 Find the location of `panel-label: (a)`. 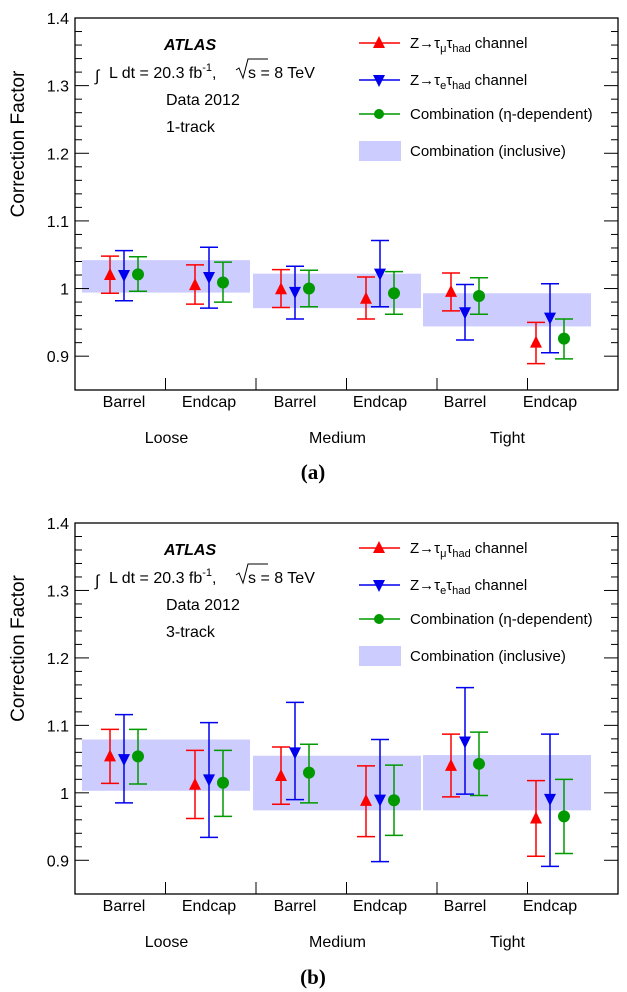

panel-label: (a) is located at coordinates (313, 472).